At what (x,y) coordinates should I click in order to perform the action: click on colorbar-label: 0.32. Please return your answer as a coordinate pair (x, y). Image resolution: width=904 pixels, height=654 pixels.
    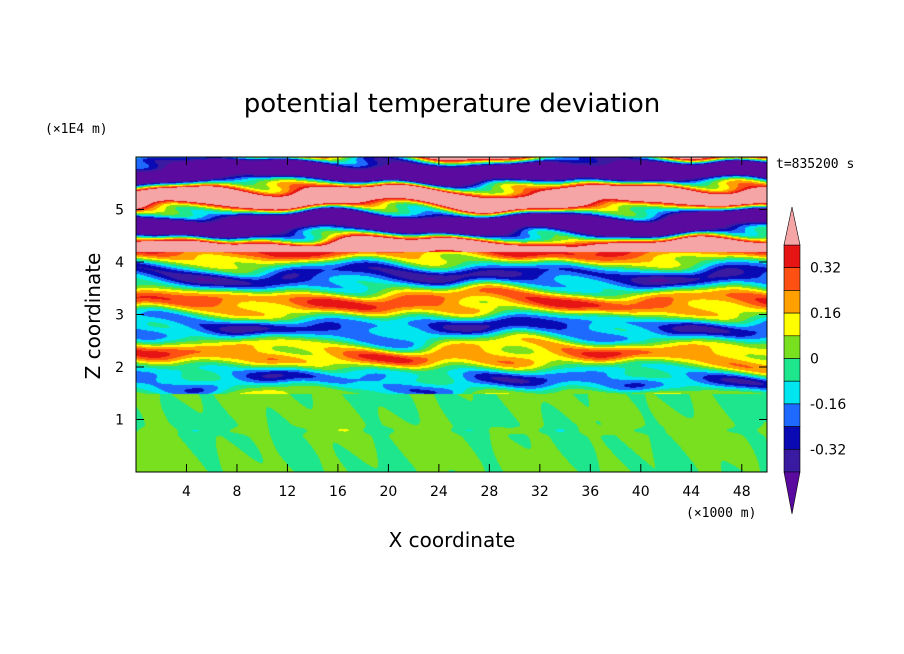
    Looking at the image, I should click on (825, 269).